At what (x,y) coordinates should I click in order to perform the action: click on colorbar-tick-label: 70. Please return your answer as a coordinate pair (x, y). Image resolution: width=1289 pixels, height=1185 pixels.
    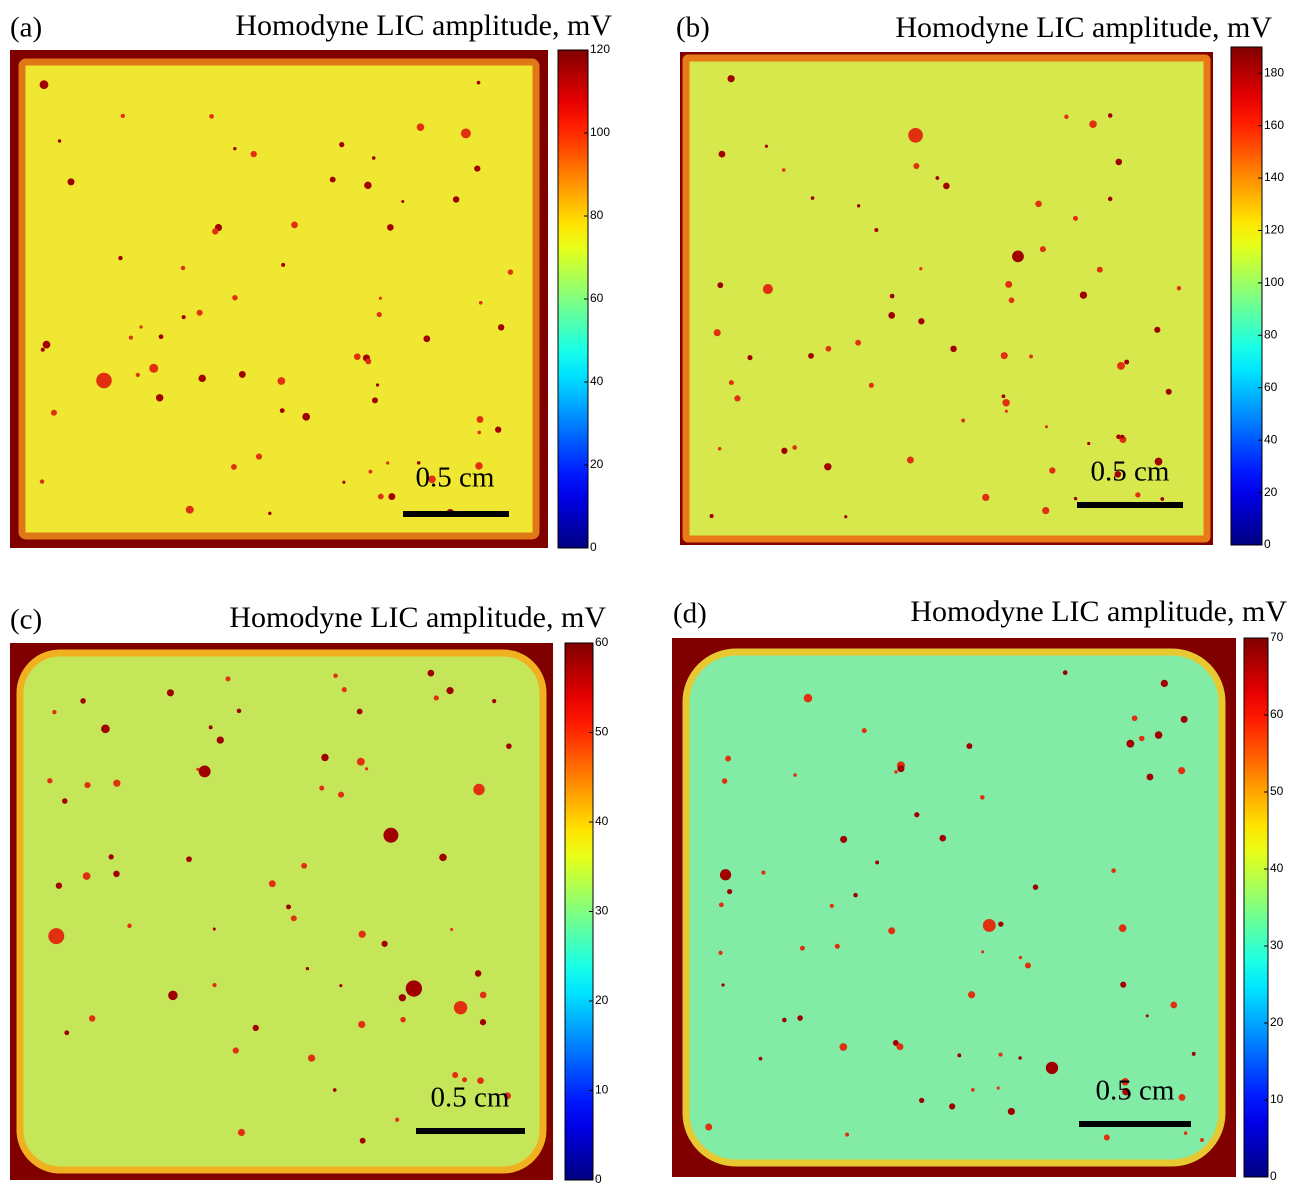
    Looking at the image, I should click on (1277, 637).